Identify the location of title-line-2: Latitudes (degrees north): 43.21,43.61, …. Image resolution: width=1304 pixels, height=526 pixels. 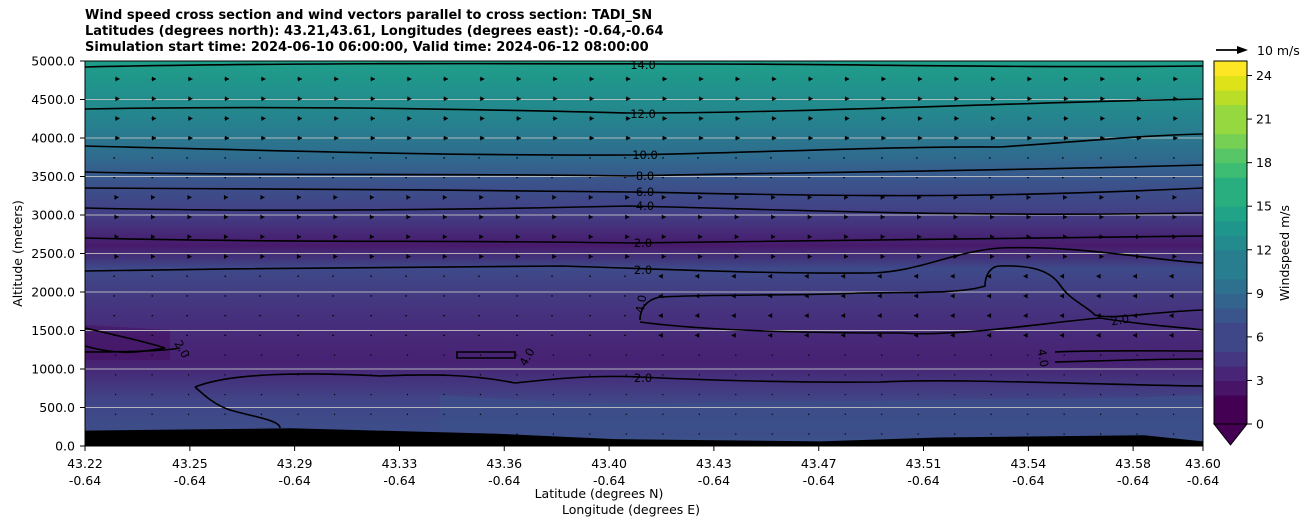
(374, 31).